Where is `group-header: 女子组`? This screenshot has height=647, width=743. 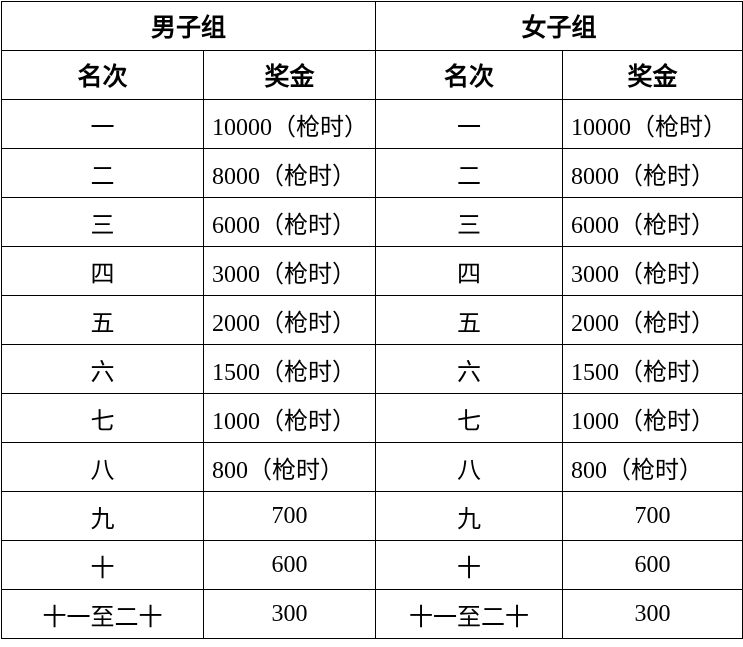 group-header: 女子组 is located at coordinates (559, 26).